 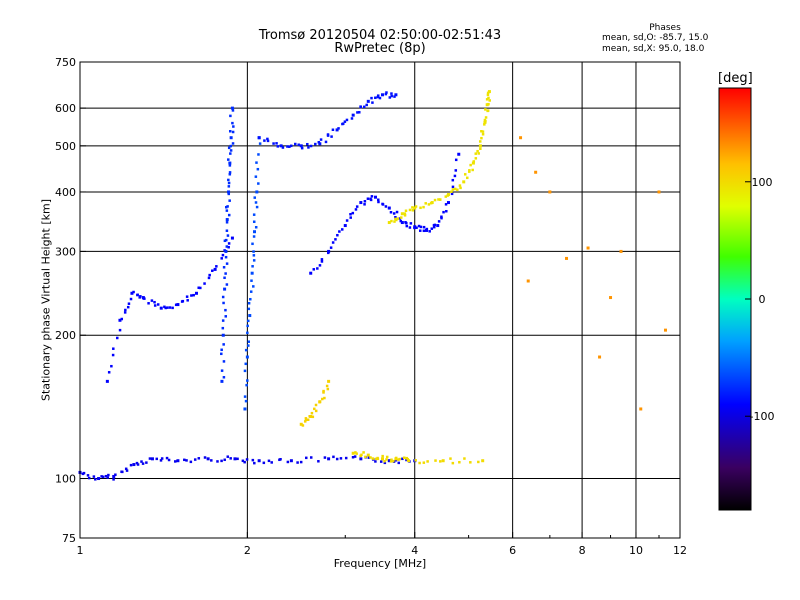 What do you see at coordinates (65, 146) in the screenshot?
I see `y-tick-label: 500` at bounding box center [65, 146].